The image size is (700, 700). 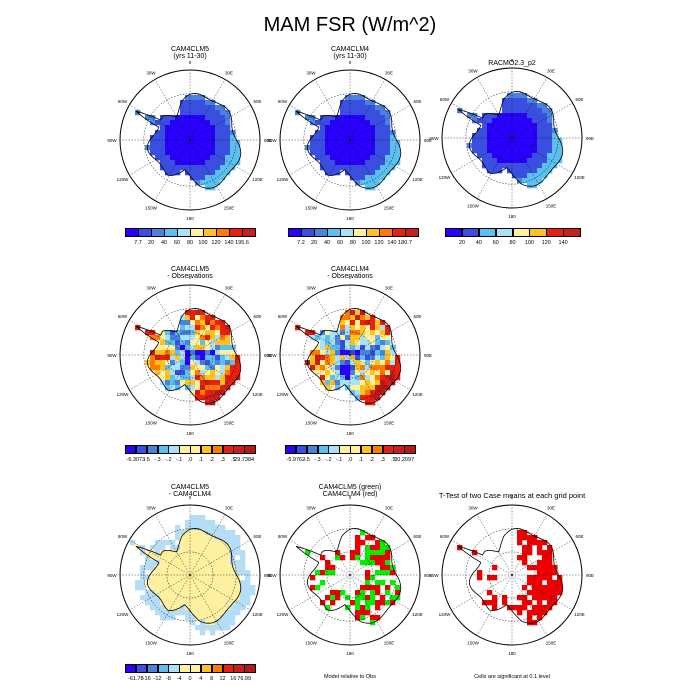 What do you see at coordinates (546, 243) in the screenshot?
I see `colorbar-label: 120` at bounding box center [546, 243].